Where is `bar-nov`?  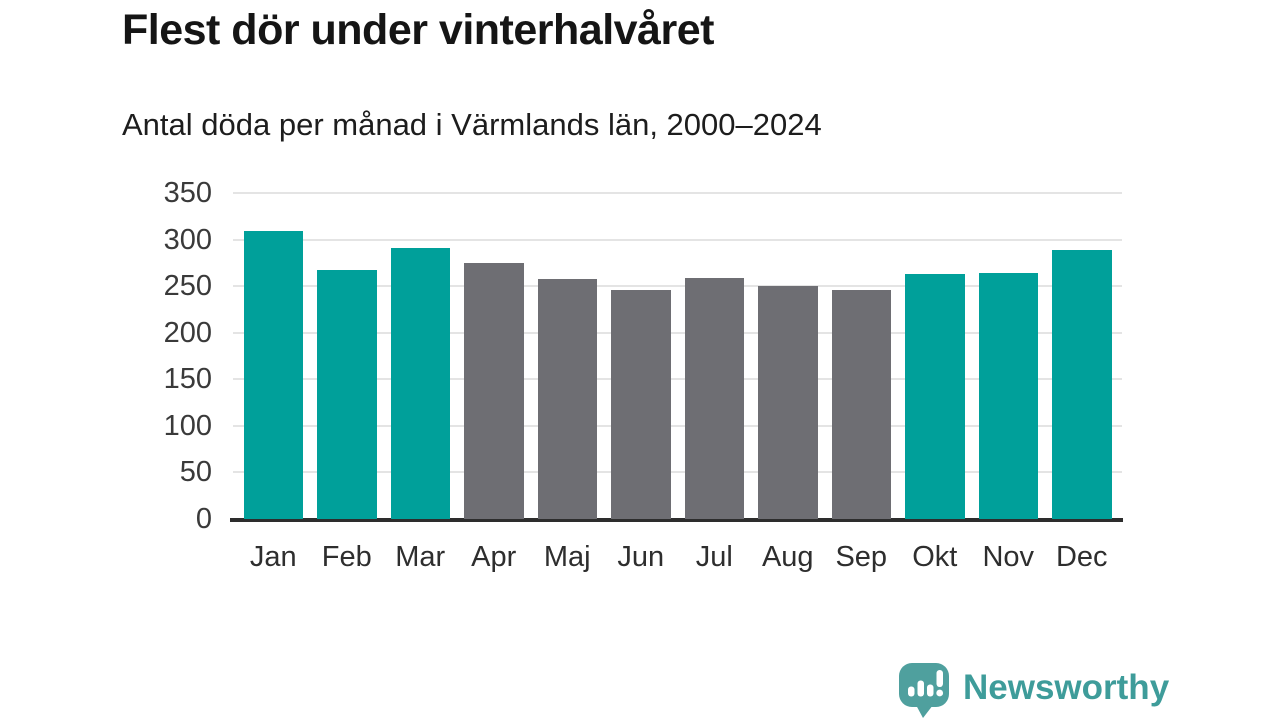
bar-nov is located at coordinates (1008, 396).